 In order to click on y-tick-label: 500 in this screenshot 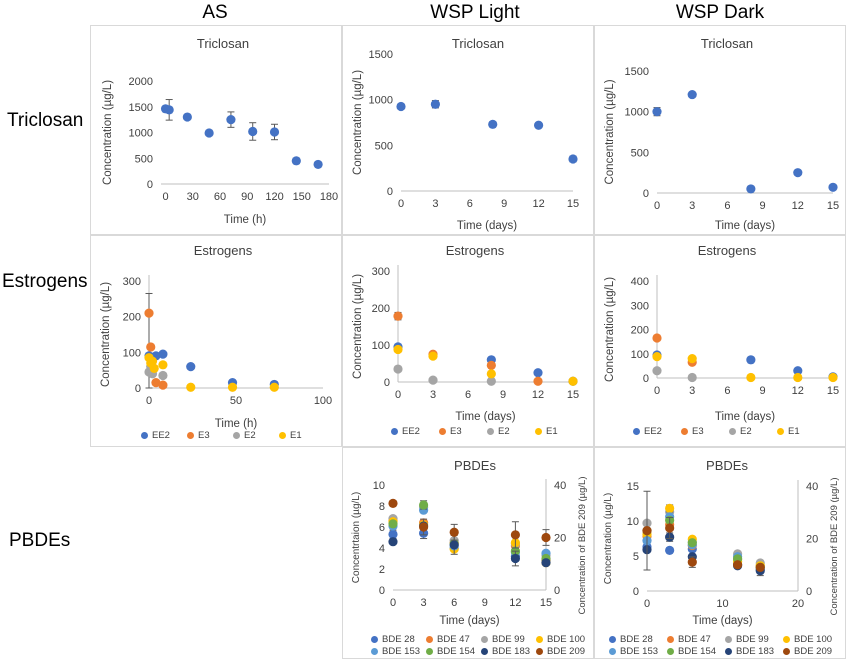, I will do `click(144, 159)`.